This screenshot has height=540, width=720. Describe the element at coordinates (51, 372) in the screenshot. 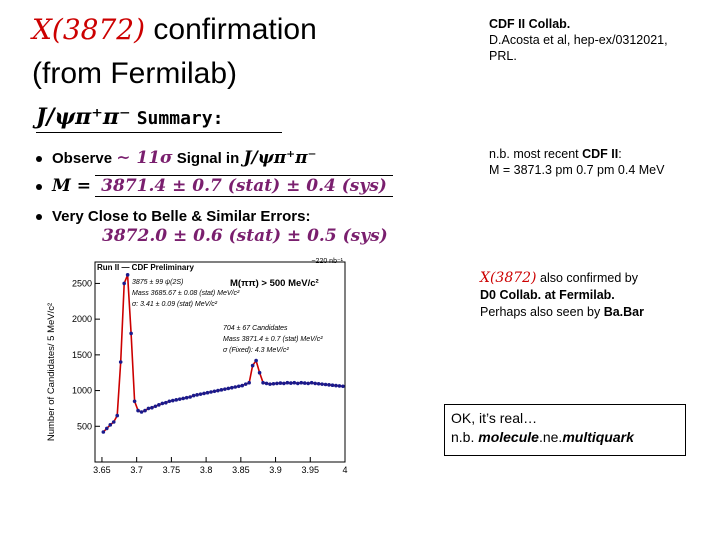

I see `y-axis-label: Number of Candidates/ 5 MeV/c²` at that location.